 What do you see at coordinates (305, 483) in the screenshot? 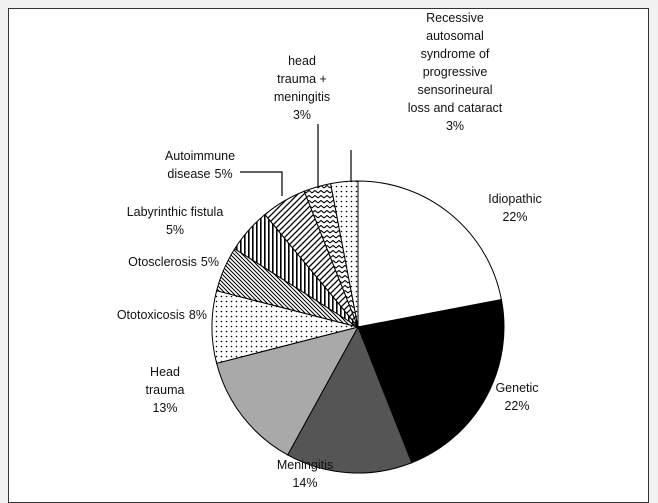
I see `value-label: 14%` at bounding box center [305, 483].